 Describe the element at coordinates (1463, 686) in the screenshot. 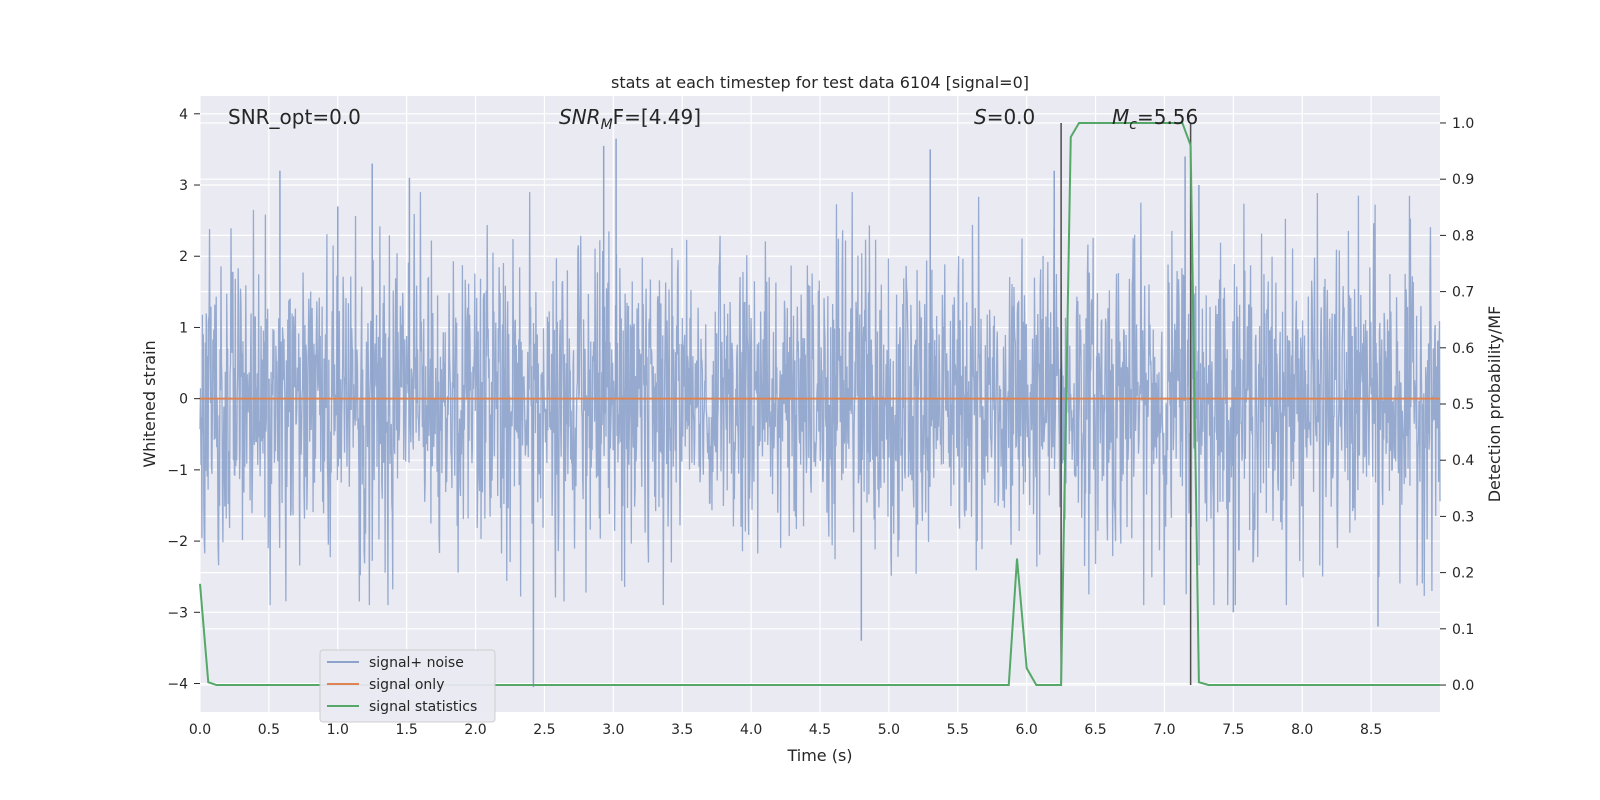

I see `y-right-tick-label: 0.0` at that location.